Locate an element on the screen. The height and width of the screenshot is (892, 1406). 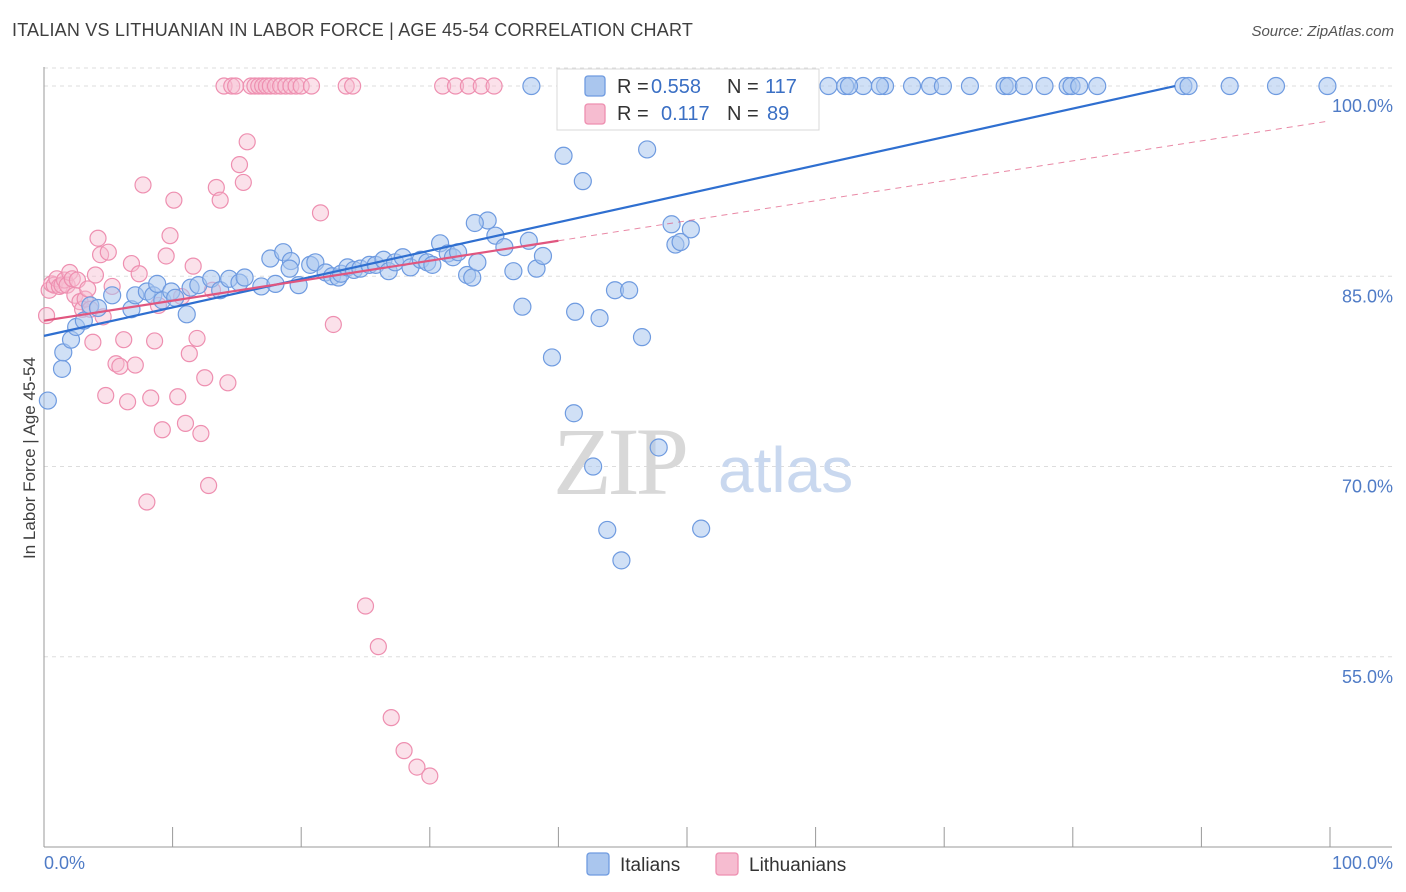
x-tick-label: 100.0% is located at coordinates (1362, 863).